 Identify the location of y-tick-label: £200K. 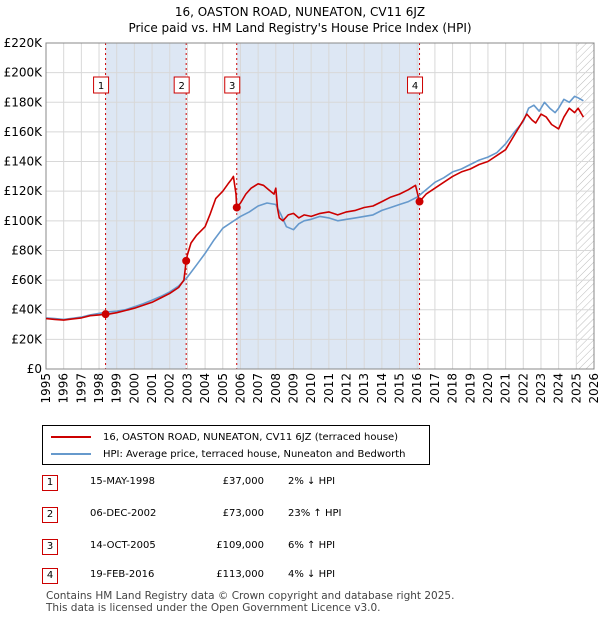
(24, 73).